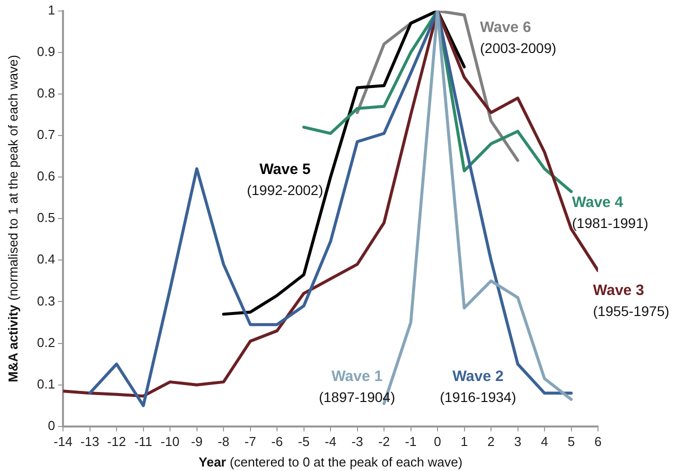 The image size is (678, 471). What do you see at coordinates (610, 212) in the screenshot?
I see `series-label: Wave 4 (1981-1991)` at bounding box center [610, 212].